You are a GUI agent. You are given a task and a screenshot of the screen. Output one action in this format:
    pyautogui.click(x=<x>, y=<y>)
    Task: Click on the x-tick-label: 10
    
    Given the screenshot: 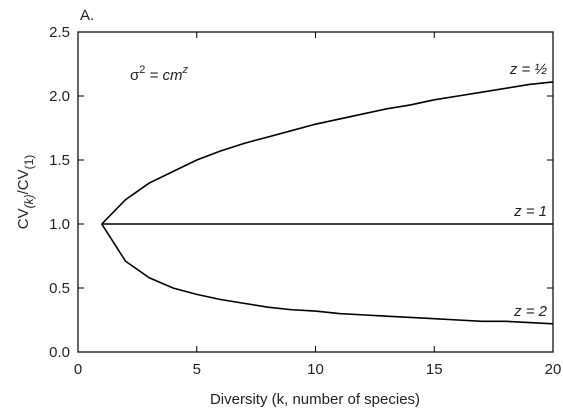 What is the action you would take?
    pyautogui.click(x=315, y=369)
    